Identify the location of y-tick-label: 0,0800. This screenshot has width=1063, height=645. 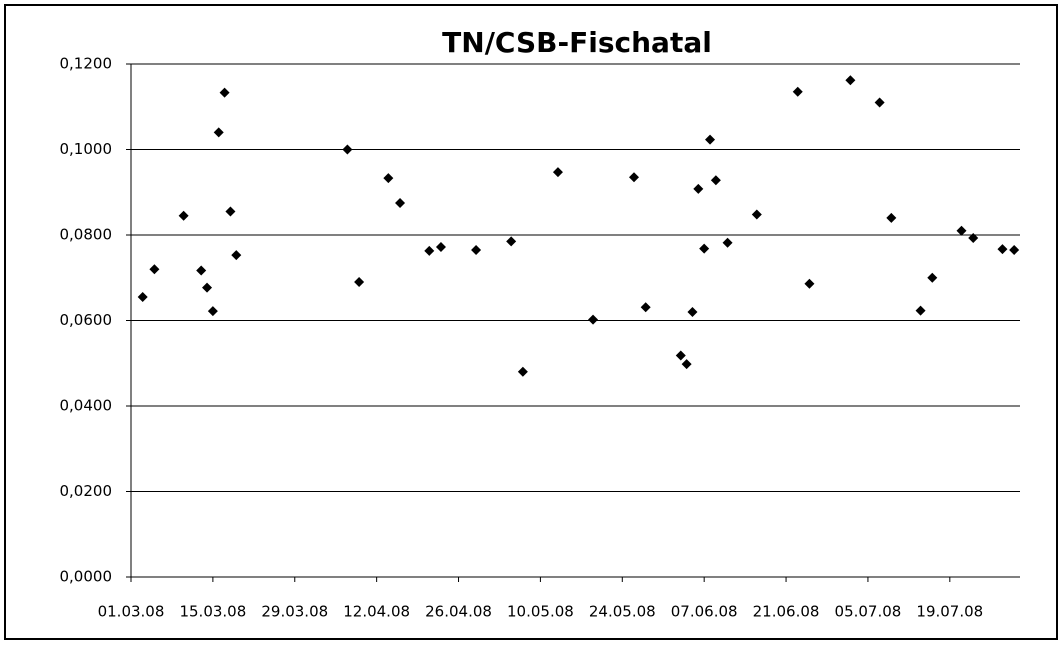
(86, 235).